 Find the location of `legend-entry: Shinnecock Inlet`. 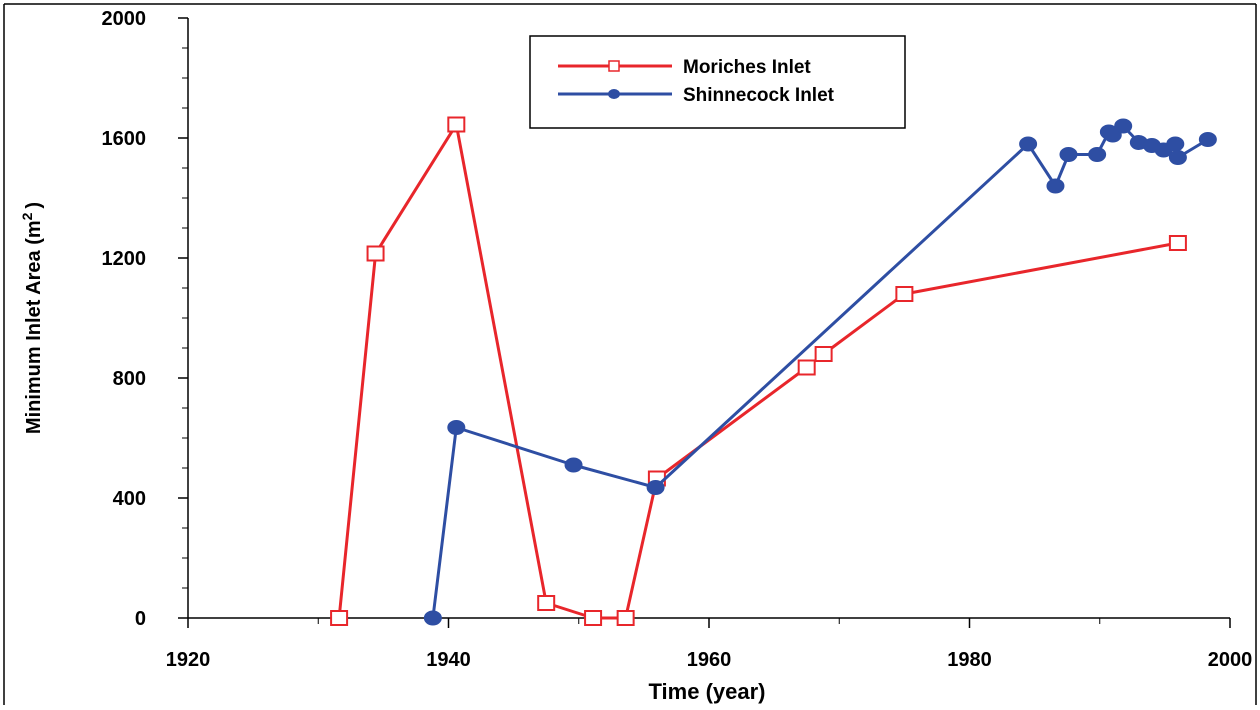

legend-entry: Shinnecock Inlet is located at coordinates (696, 95).